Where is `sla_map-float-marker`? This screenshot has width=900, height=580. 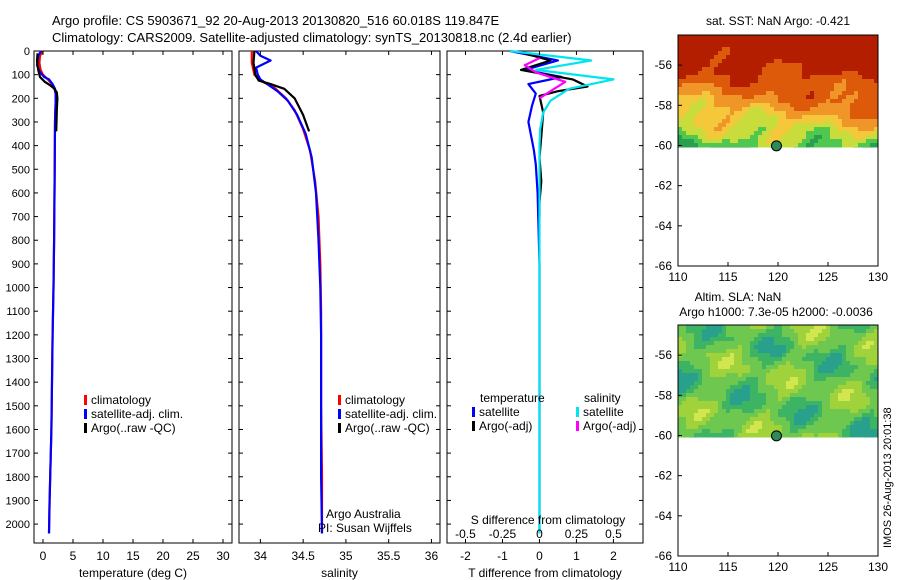
sla_map-float-marker is located at coordinates (776, 436).